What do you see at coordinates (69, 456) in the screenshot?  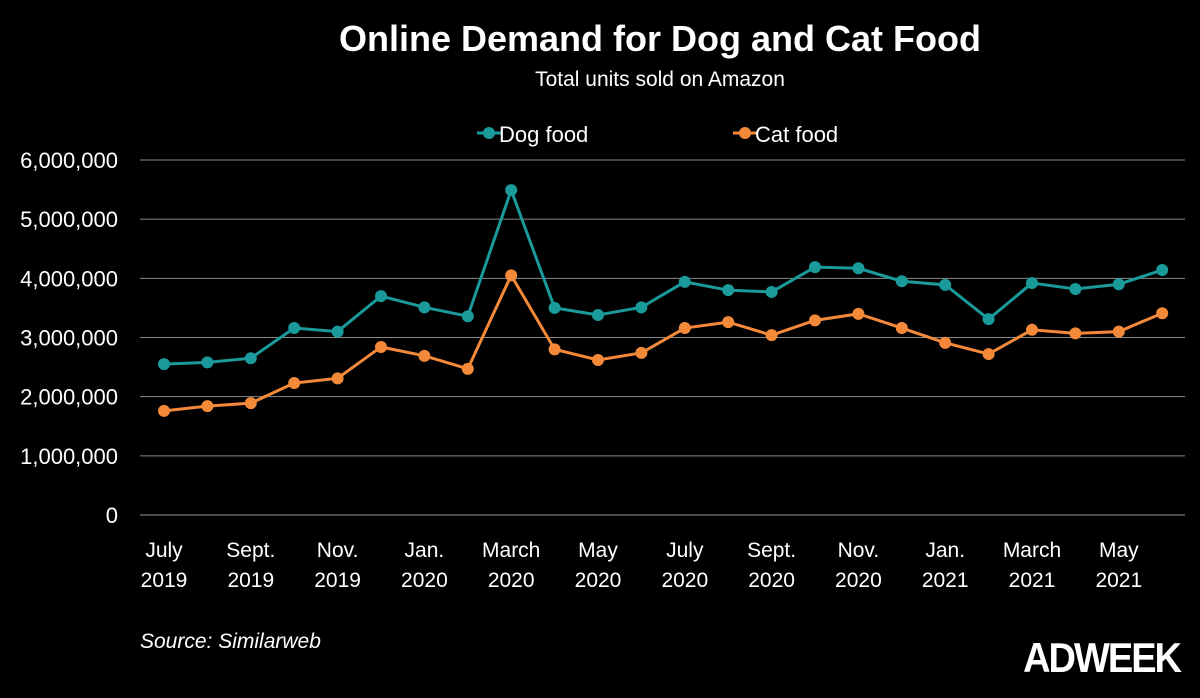 I see `y-tick-label: 1,000,000` at bounding box center [69, 456].